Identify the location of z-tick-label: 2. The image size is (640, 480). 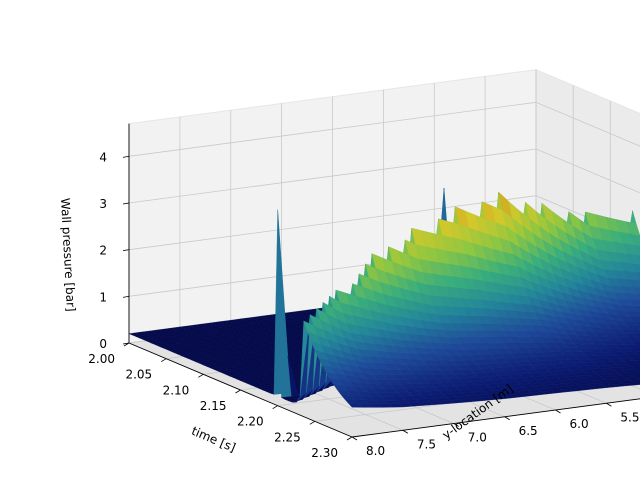
(103, 251).